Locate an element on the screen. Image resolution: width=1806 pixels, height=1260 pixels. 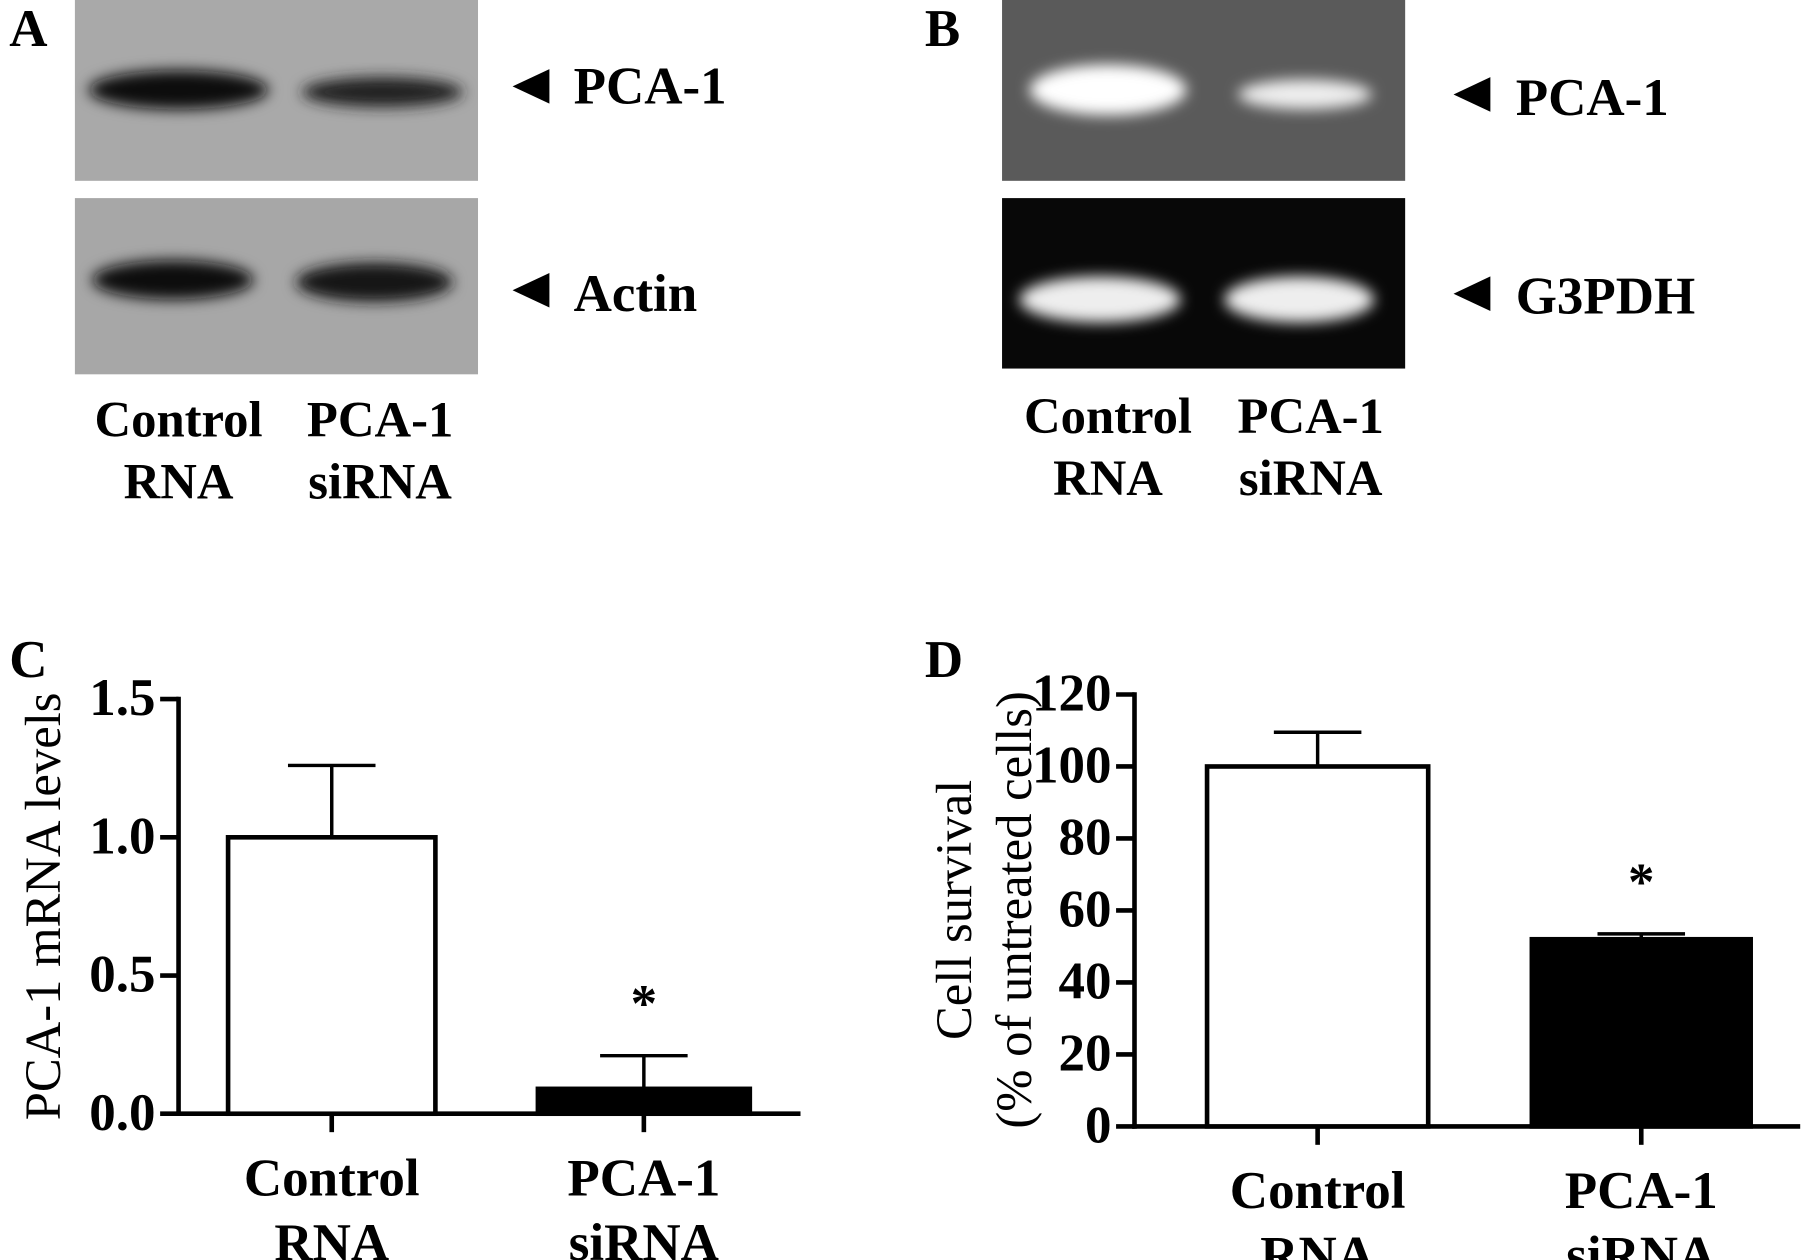
band-label: Actin is located at coordinates (636, 294).